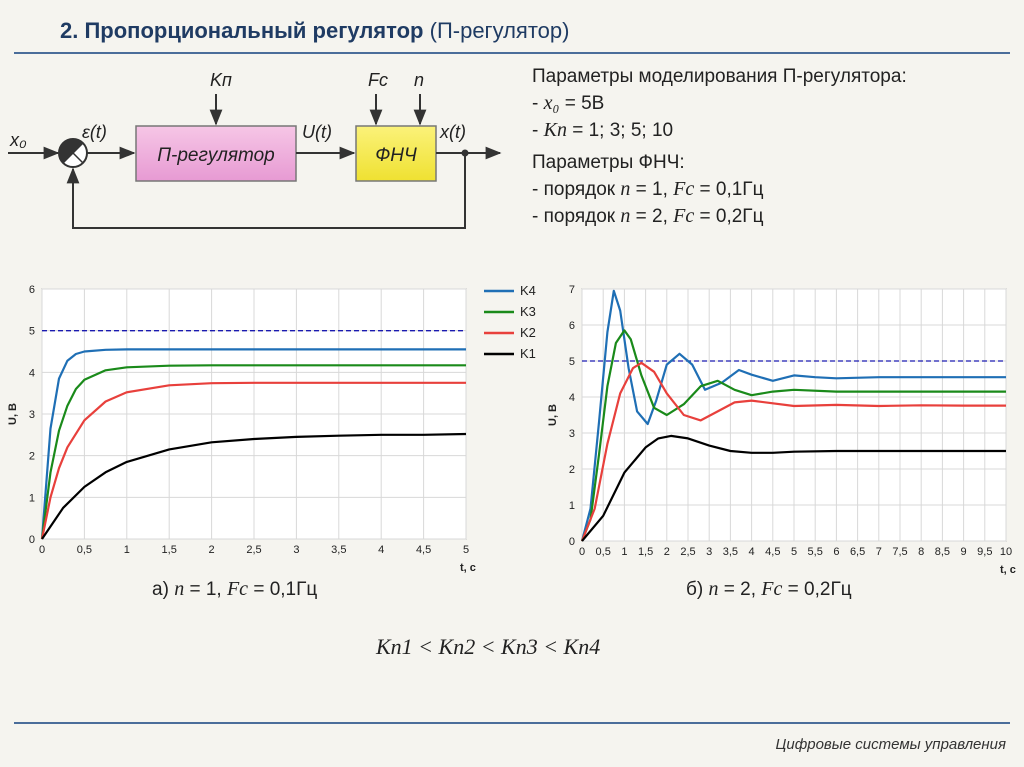 This screenshot has width=1024, height=767. What do you see at coordinates (719, 76) in the screenshot?
I see `params-heading-controller: Параметры моделирования П-регулятора:` at bounding box center [719, 76].